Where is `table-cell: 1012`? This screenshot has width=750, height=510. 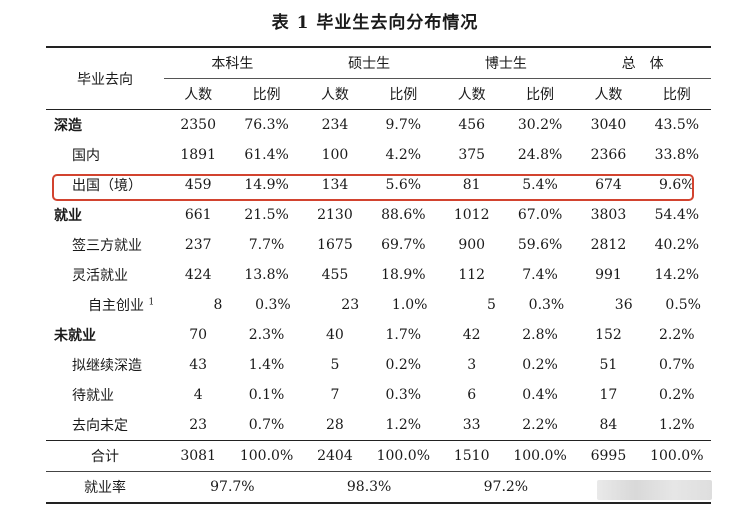 table-cell: 1012 is located at coordinates (471, 215).